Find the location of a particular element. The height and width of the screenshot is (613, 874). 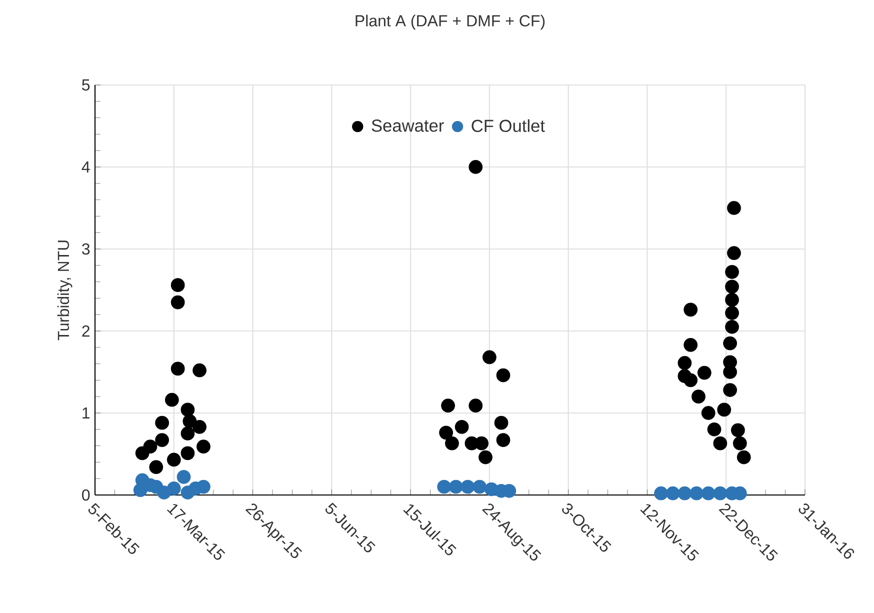

y-tick-label: 3 is located at coordinates (86, 249).